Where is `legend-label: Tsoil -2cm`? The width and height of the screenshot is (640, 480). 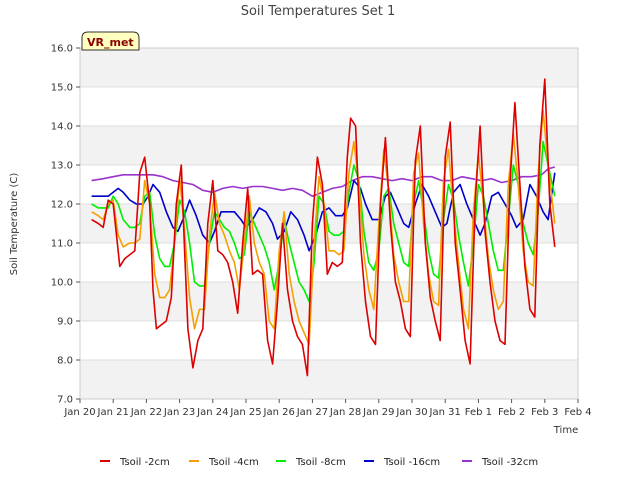 legend-label: Tsoil -2cm is located at coordinates (144, 462).